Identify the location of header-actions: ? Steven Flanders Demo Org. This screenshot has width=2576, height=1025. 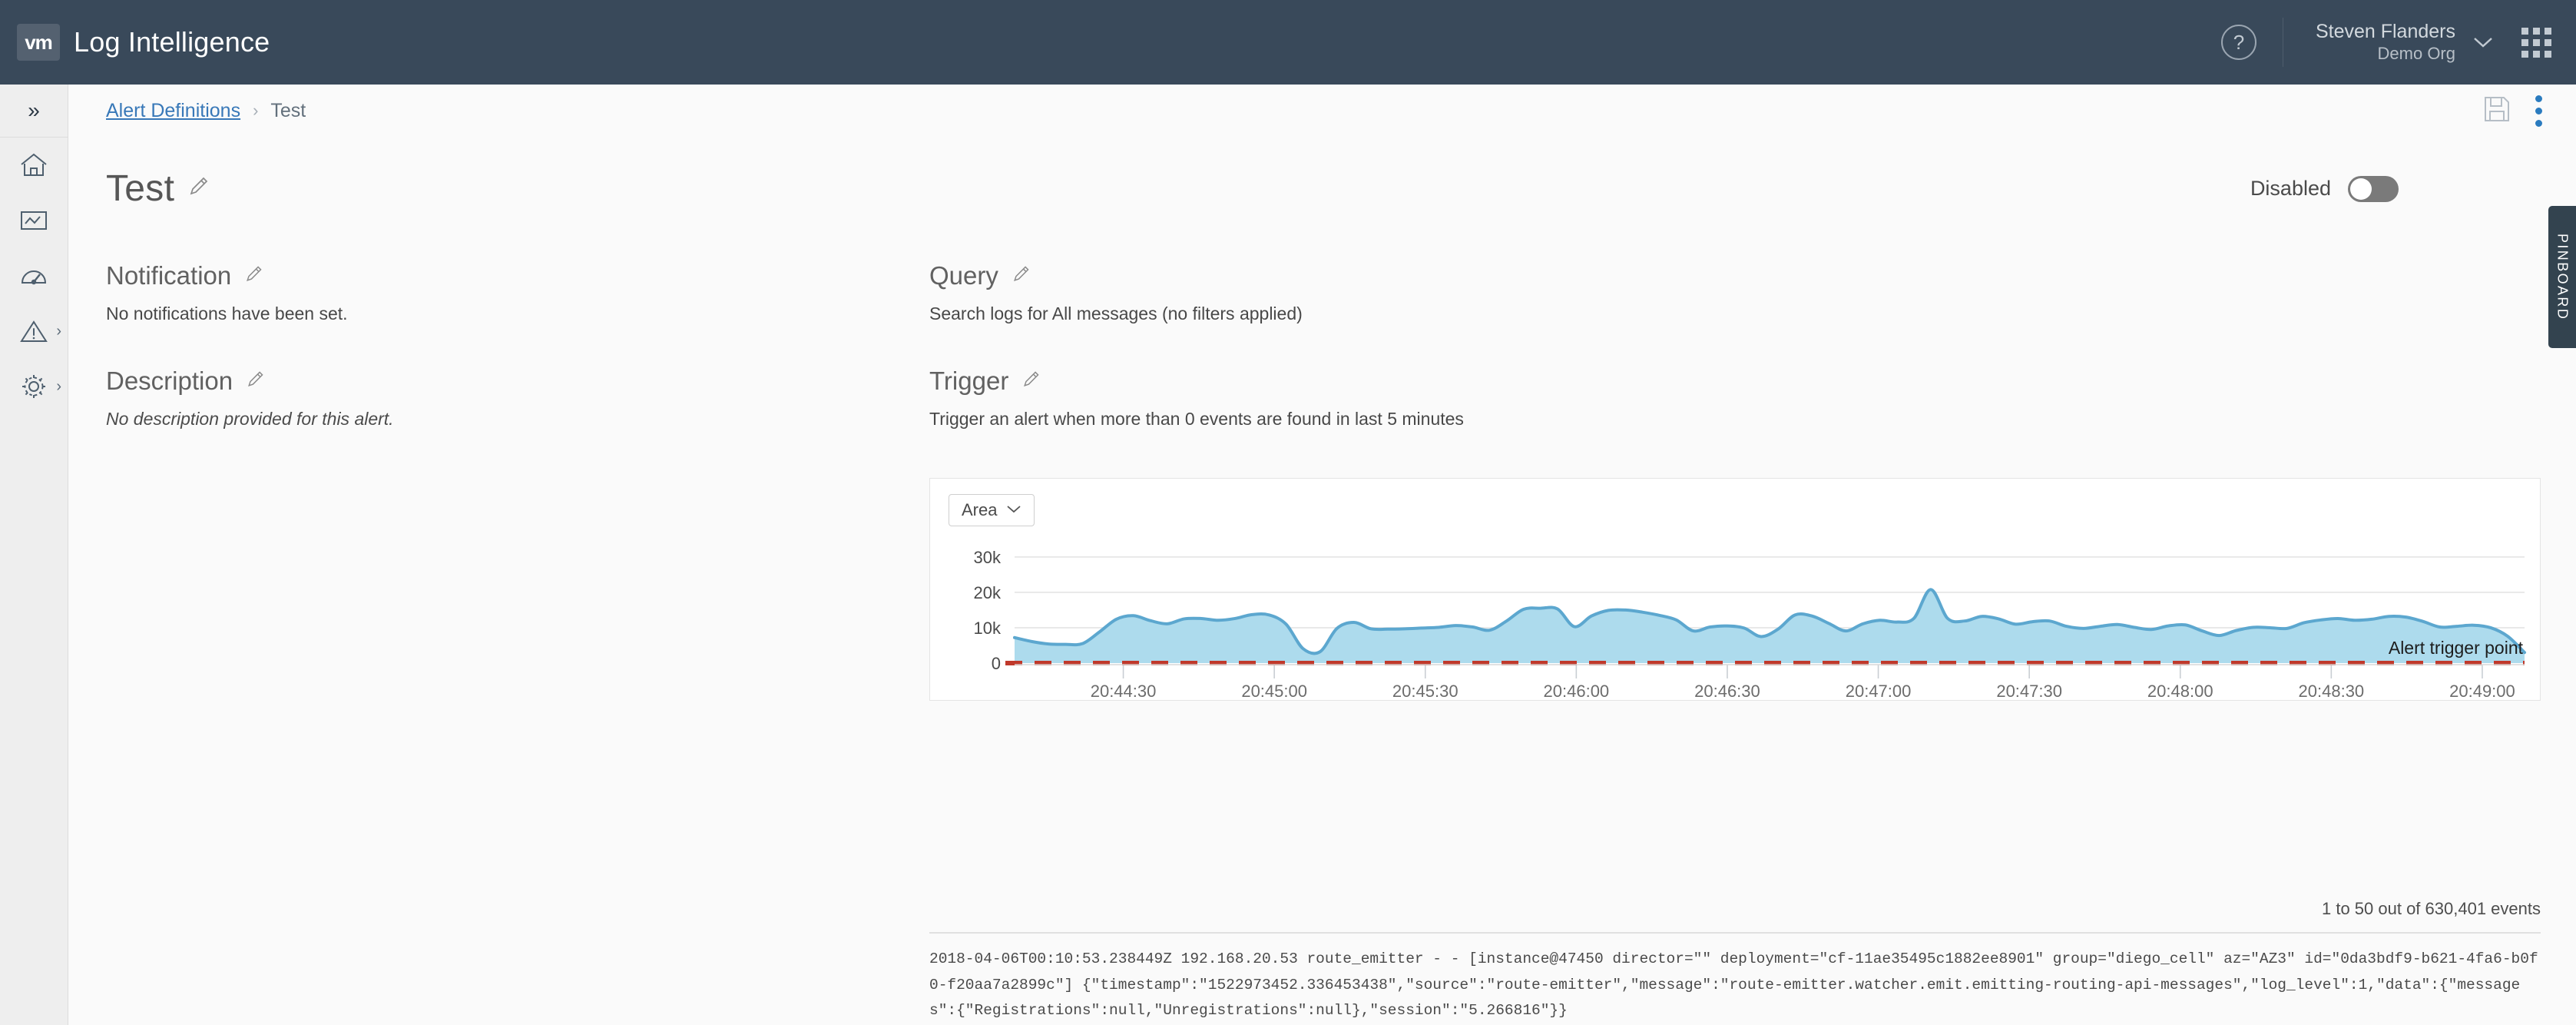
(2398, 42).